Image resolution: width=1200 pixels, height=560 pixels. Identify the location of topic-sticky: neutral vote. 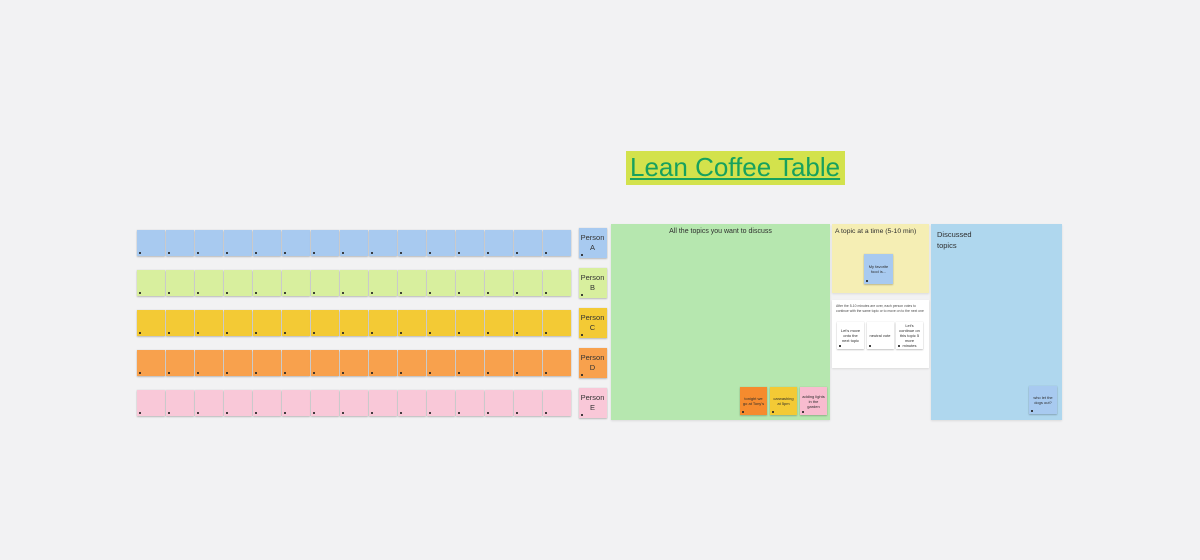
(880, 335).